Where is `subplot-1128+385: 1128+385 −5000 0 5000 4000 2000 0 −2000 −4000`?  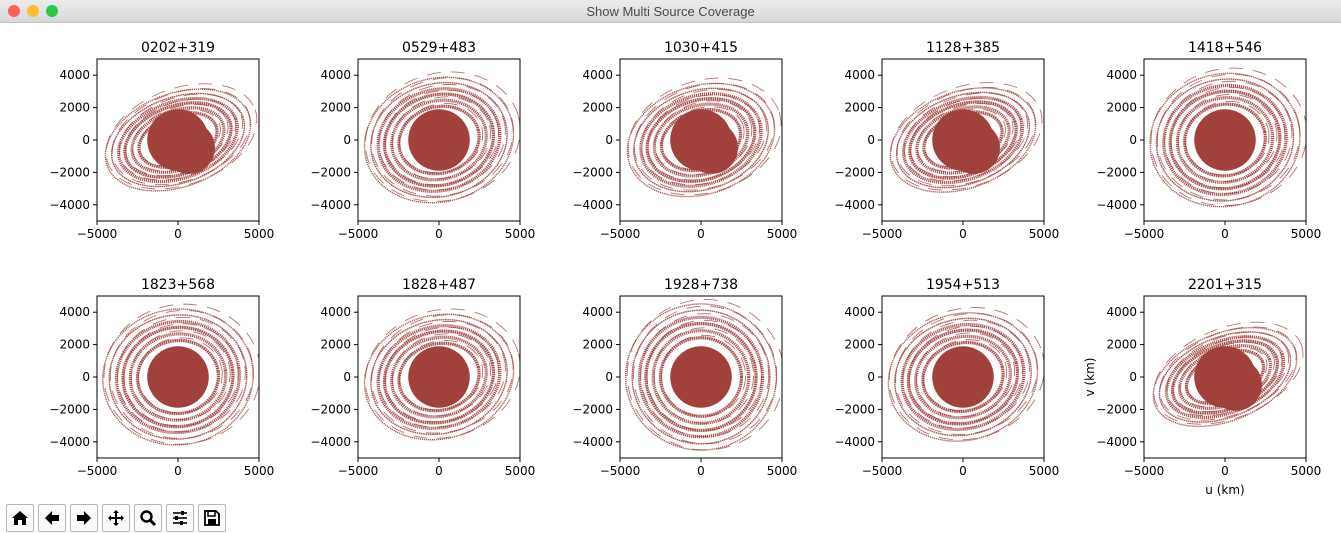 subplot-1128+385: 1128+385 −5000 0 5000 4000 2000 0 −2000 −4000 is located at coordinates (946, 140).